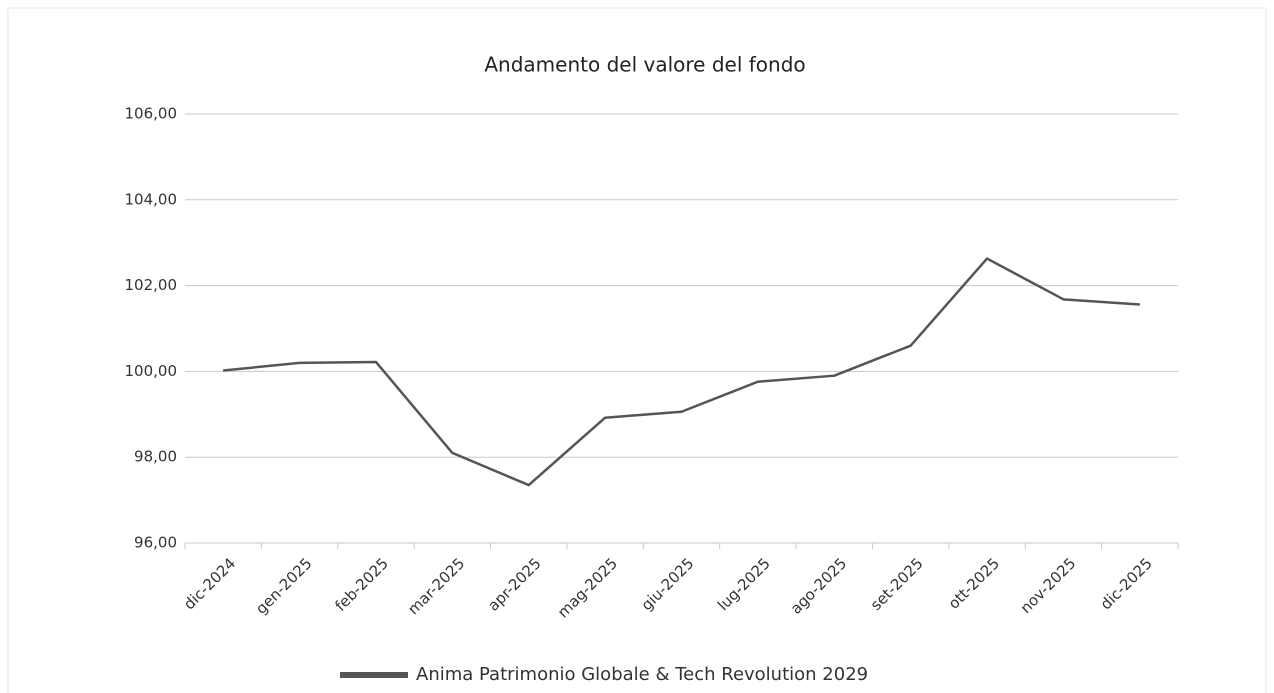  I want to click on x-tick-label: mag-2025, so click(587, 587).